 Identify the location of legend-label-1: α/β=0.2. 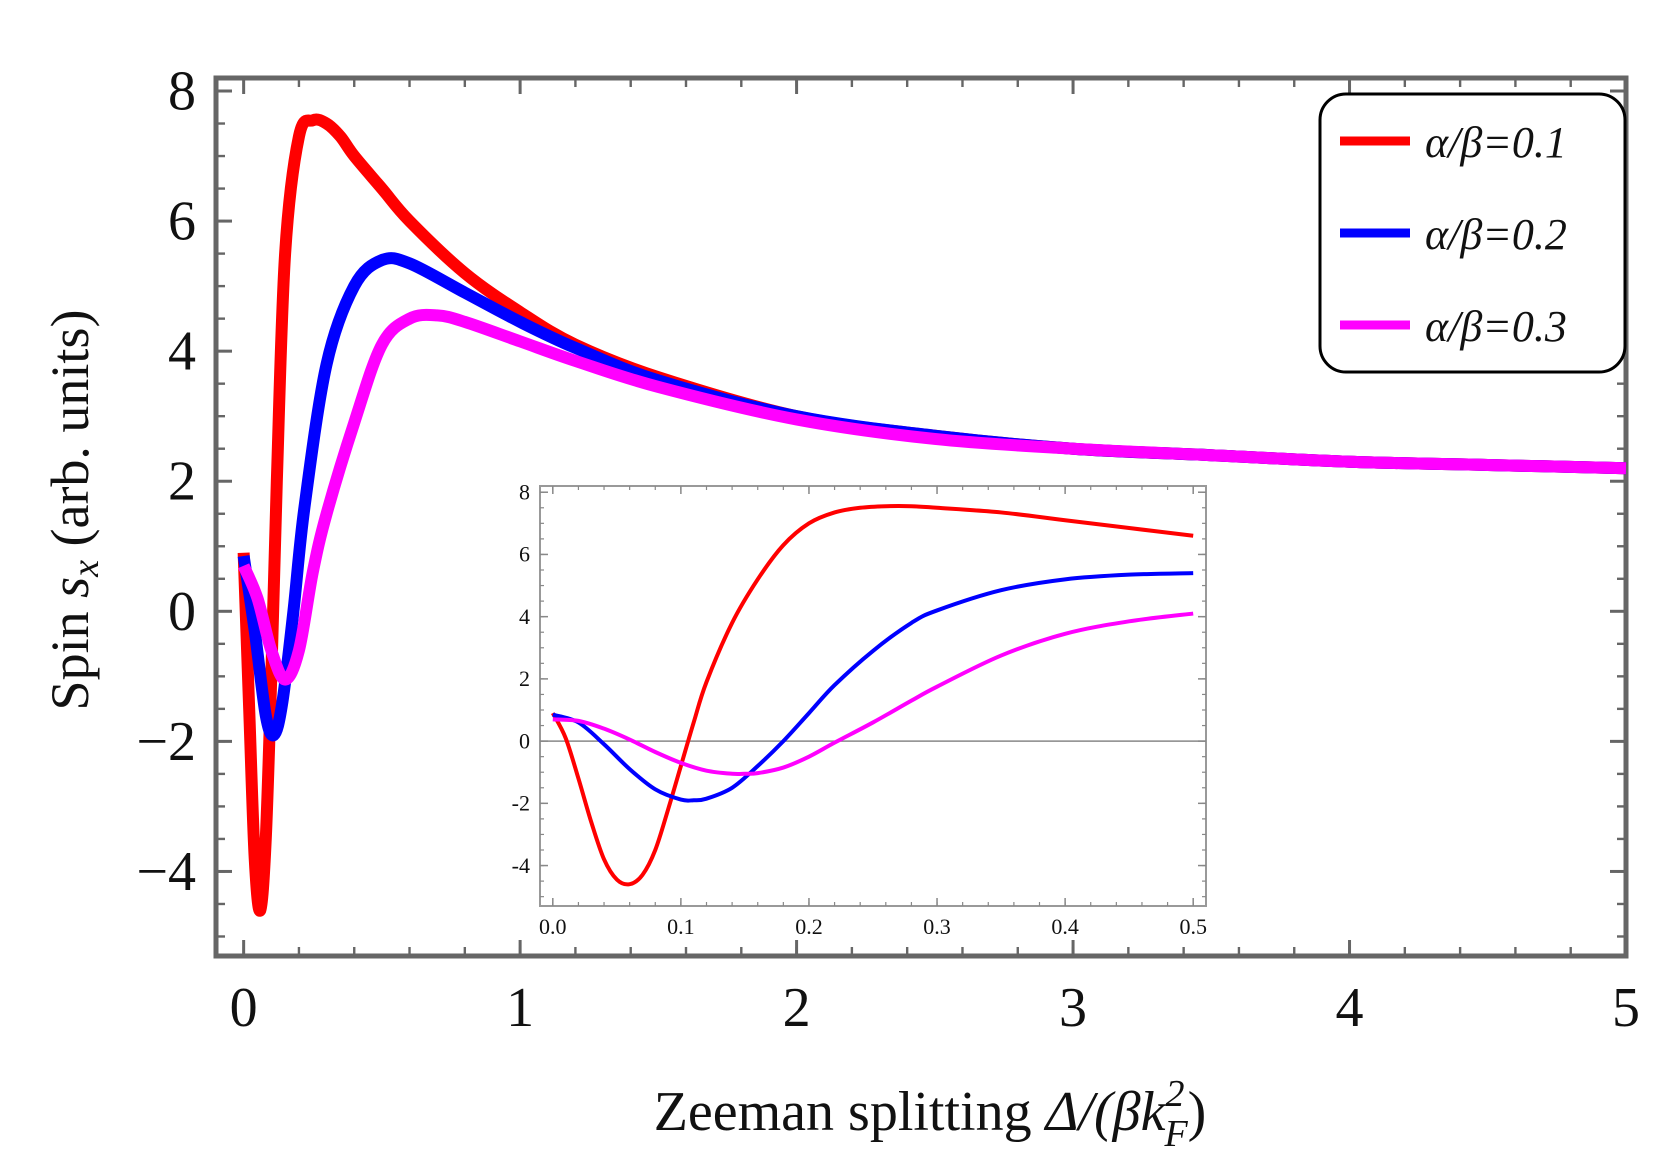
(1496, 234).